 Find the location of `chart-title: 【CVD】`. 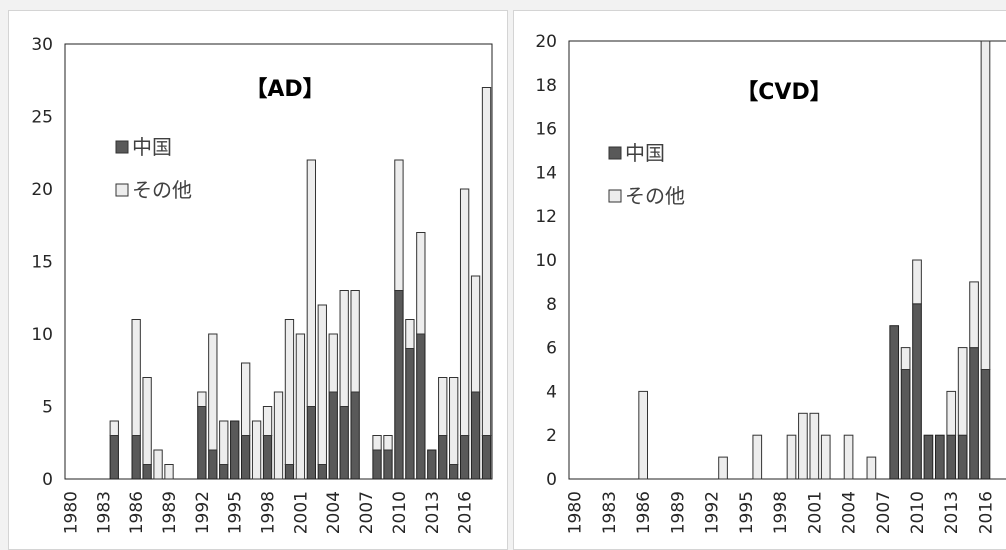

chart-title: 【CVD】 is located at coordinates (783, 92).